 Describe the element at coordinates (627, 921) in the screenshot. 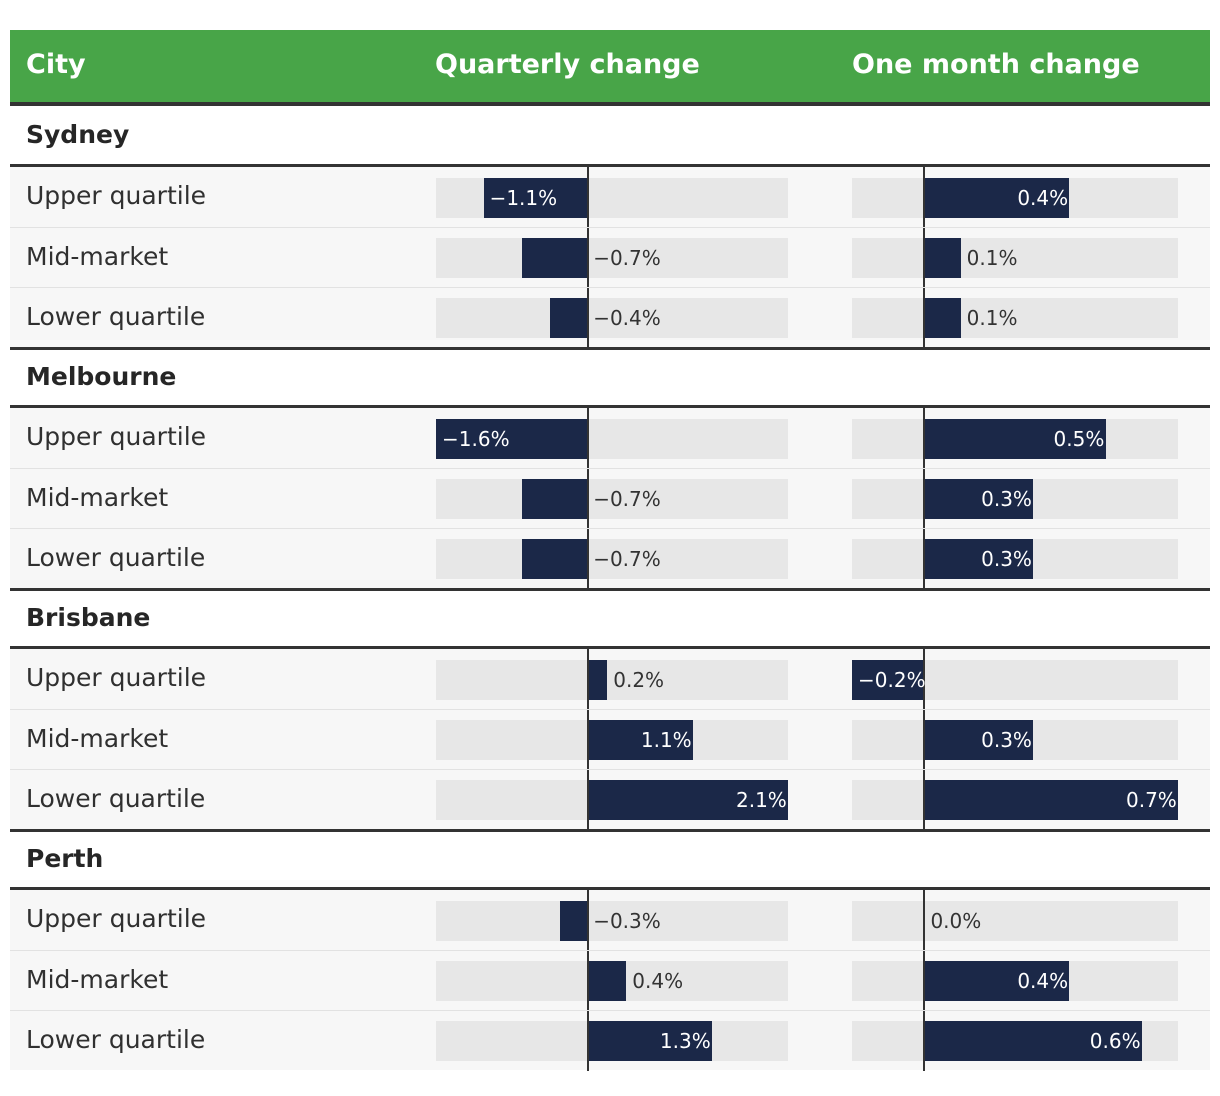

I see `quarterly-value-label: −0.3%` at that location.